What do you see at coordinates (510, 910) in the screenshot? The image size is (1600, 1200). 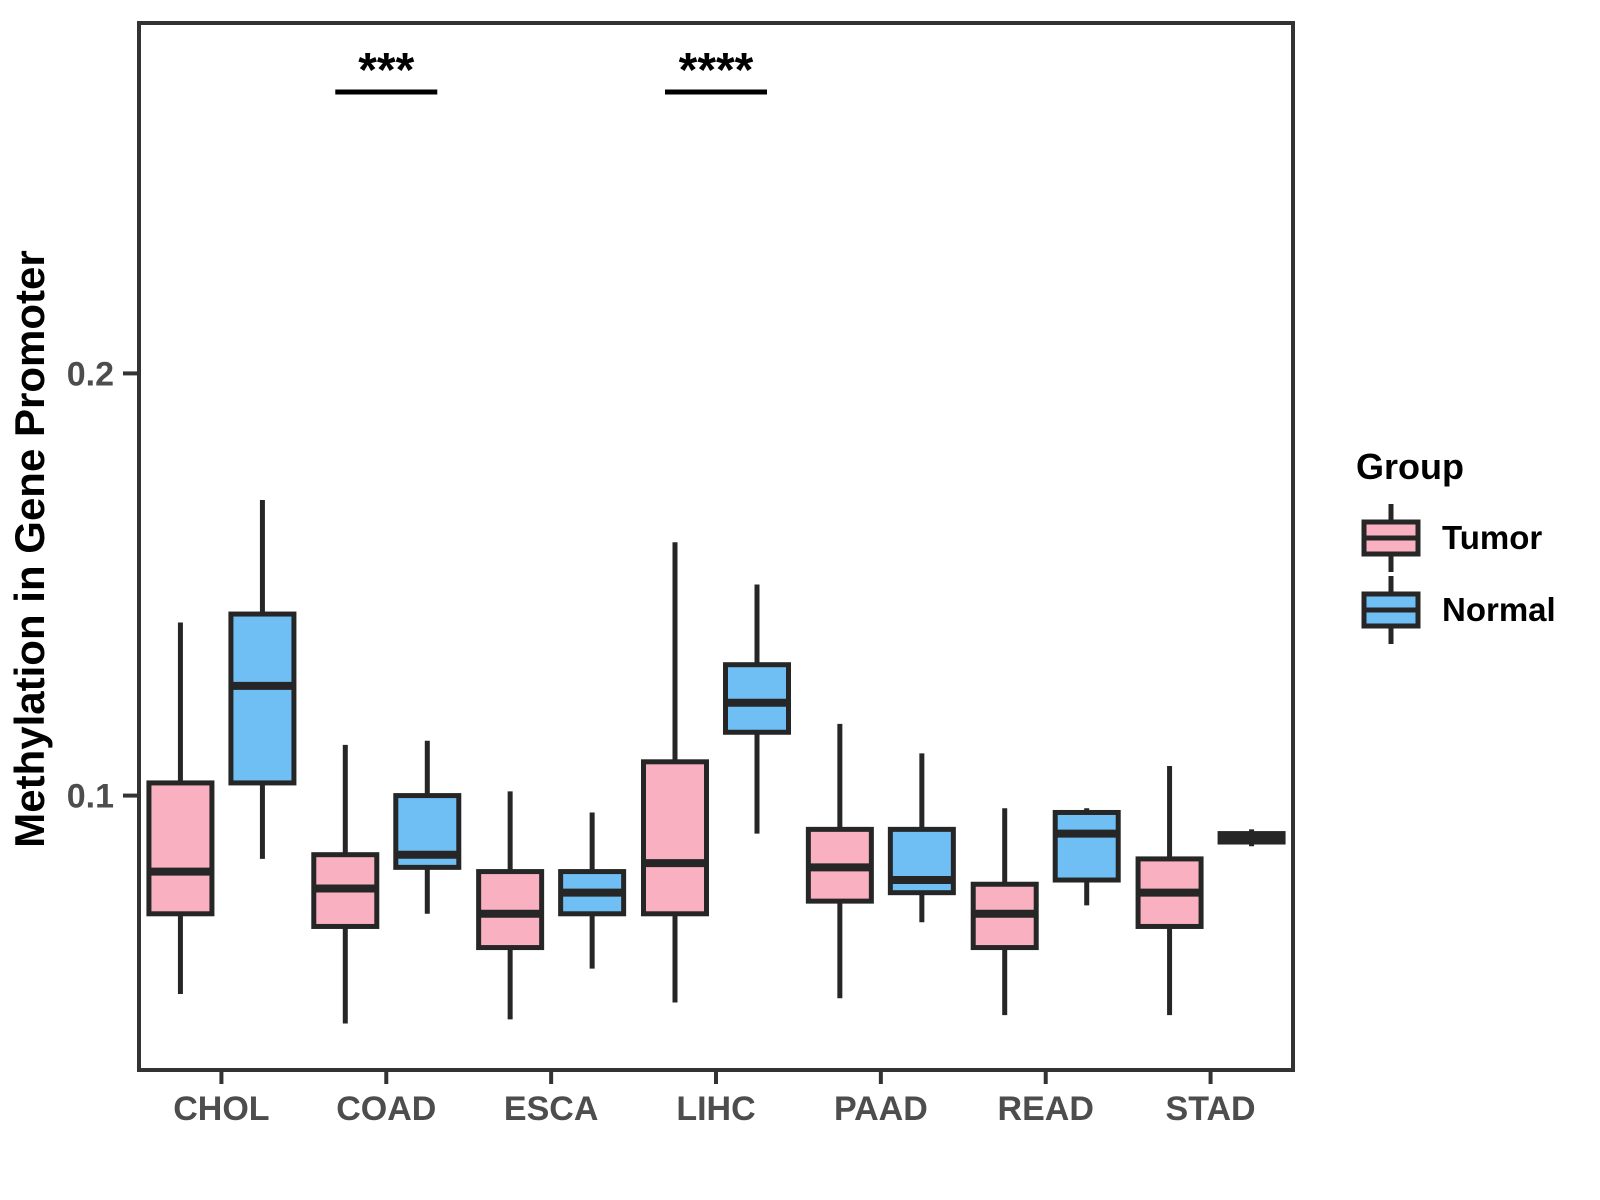 I see `box-ESCA-Tumor` at bounding box center [510, 910].